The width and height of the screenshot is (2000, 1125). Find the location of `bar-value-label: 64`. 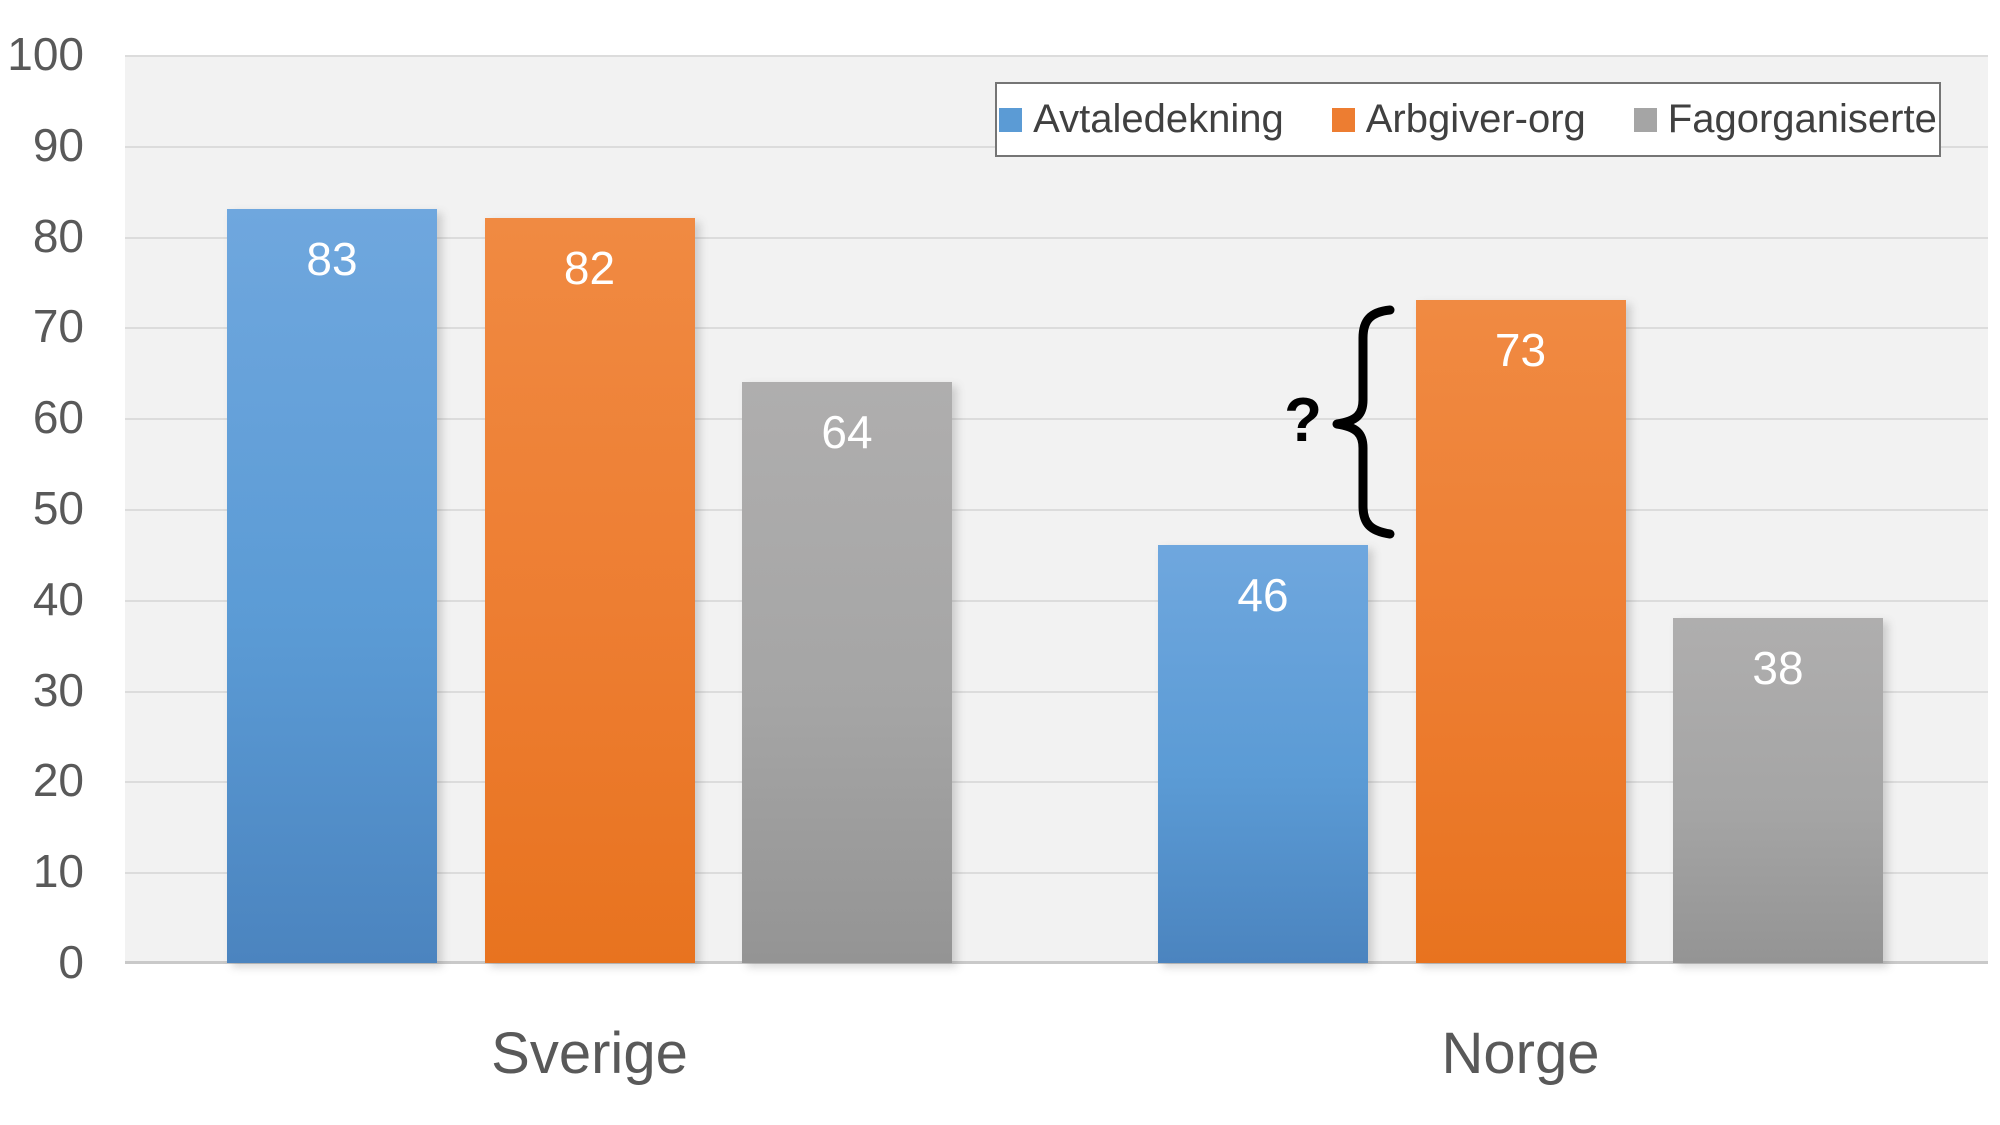

bar-value-label: 64 is located at coordinates (847, 431).